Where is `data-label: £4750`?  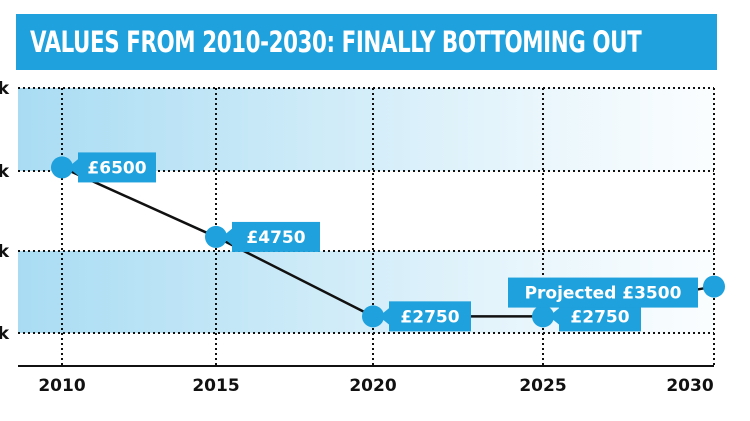
data-label: £4750 is located at coordinates (275, 238).